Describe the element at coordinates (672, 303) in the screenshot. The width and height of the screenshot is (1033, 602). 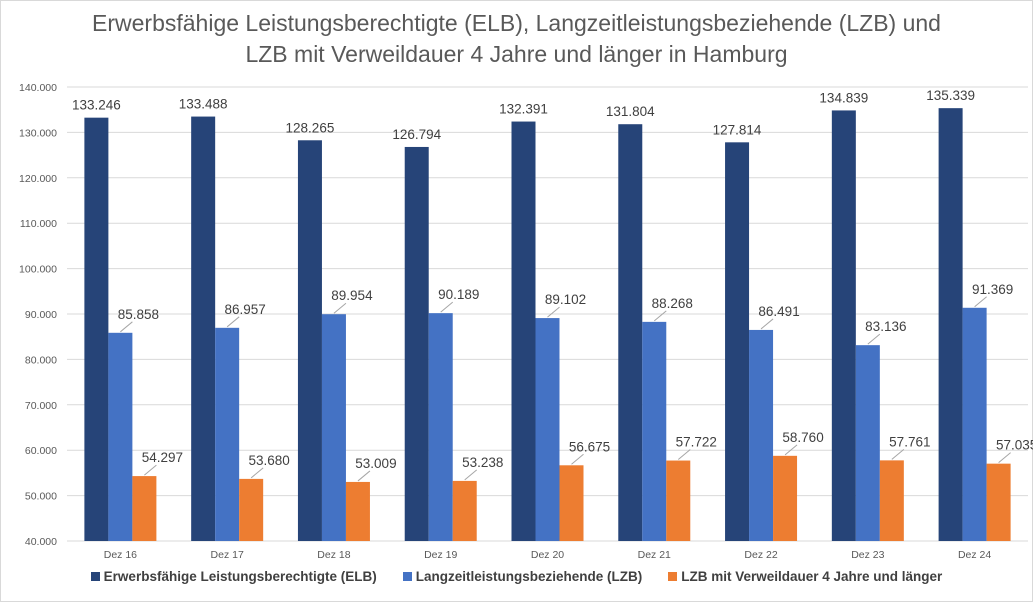
I see `data-label: 88.268` at that location.